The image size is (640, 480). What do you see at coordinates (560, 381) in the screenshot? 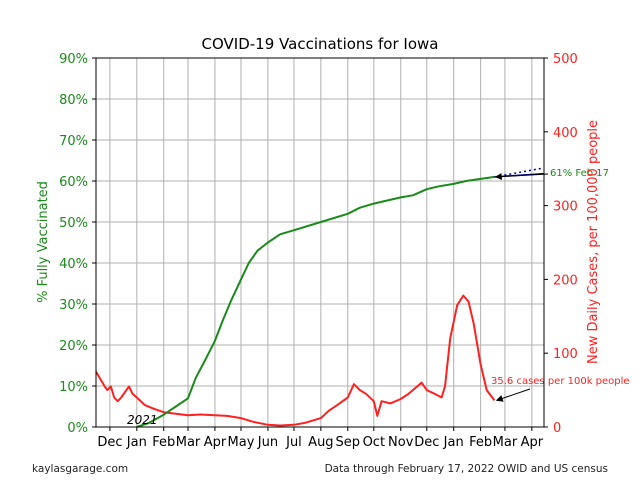
I see `annotation-cases: 35.6 cases per 100k people` at bounding box center [560, 381].